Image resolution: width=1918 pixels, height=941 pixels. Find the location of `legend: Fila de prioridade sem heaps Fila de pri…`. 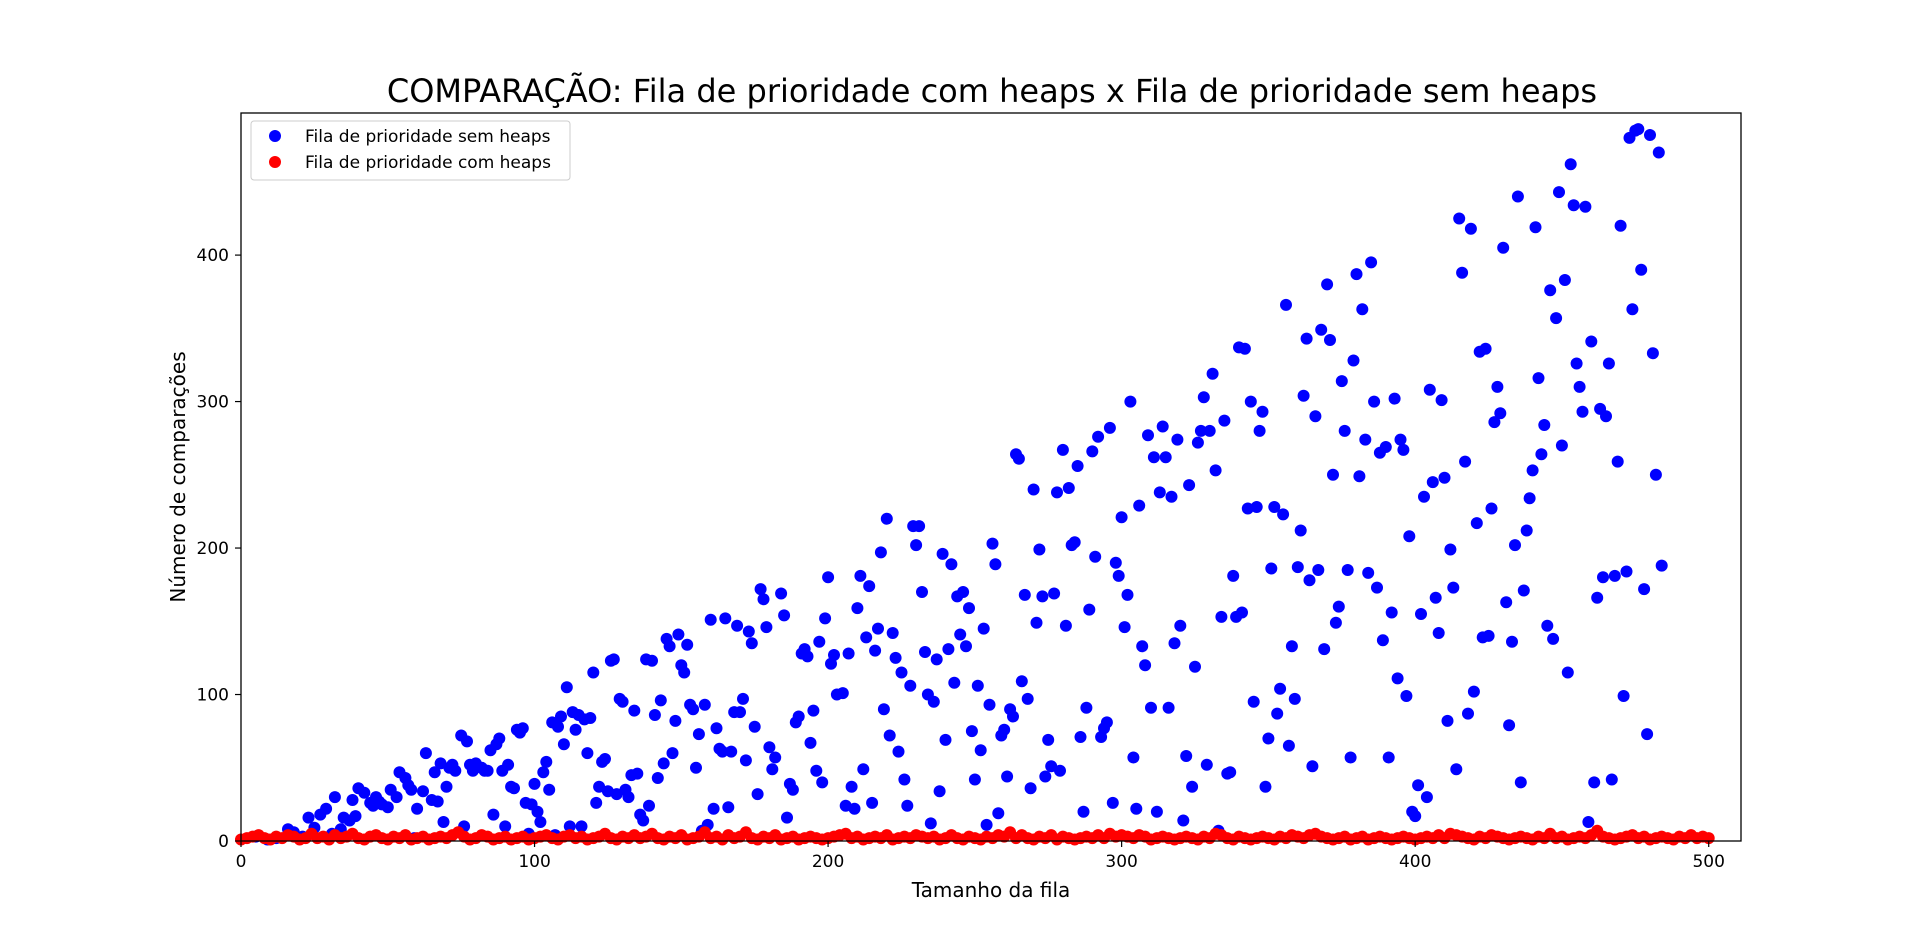

legend: Fila de prioridade sem heaps Fila de pri… is located at coordinates (410, 150).